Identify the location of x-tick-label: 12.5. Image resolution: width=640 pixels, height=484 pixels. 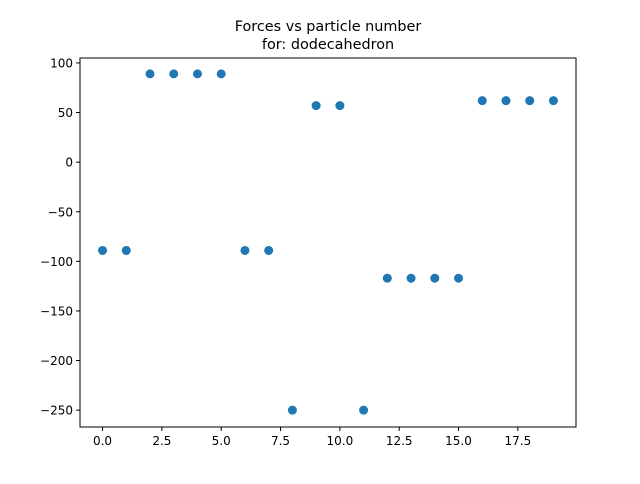
(399, 441).